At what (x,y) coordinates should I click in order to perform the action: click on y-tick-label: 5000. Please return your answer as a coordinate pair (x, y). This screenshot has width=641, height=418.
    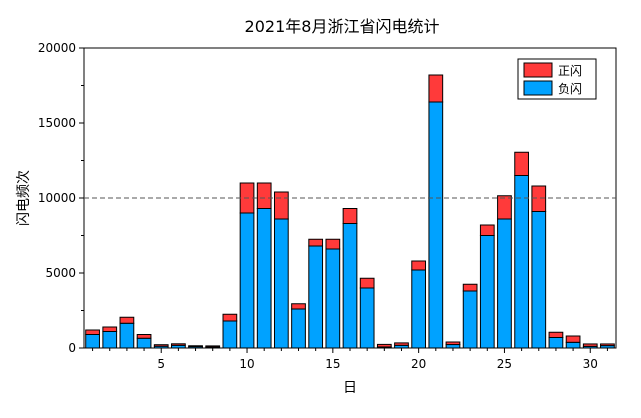
    Looking at the image, I should click on (60, 273).